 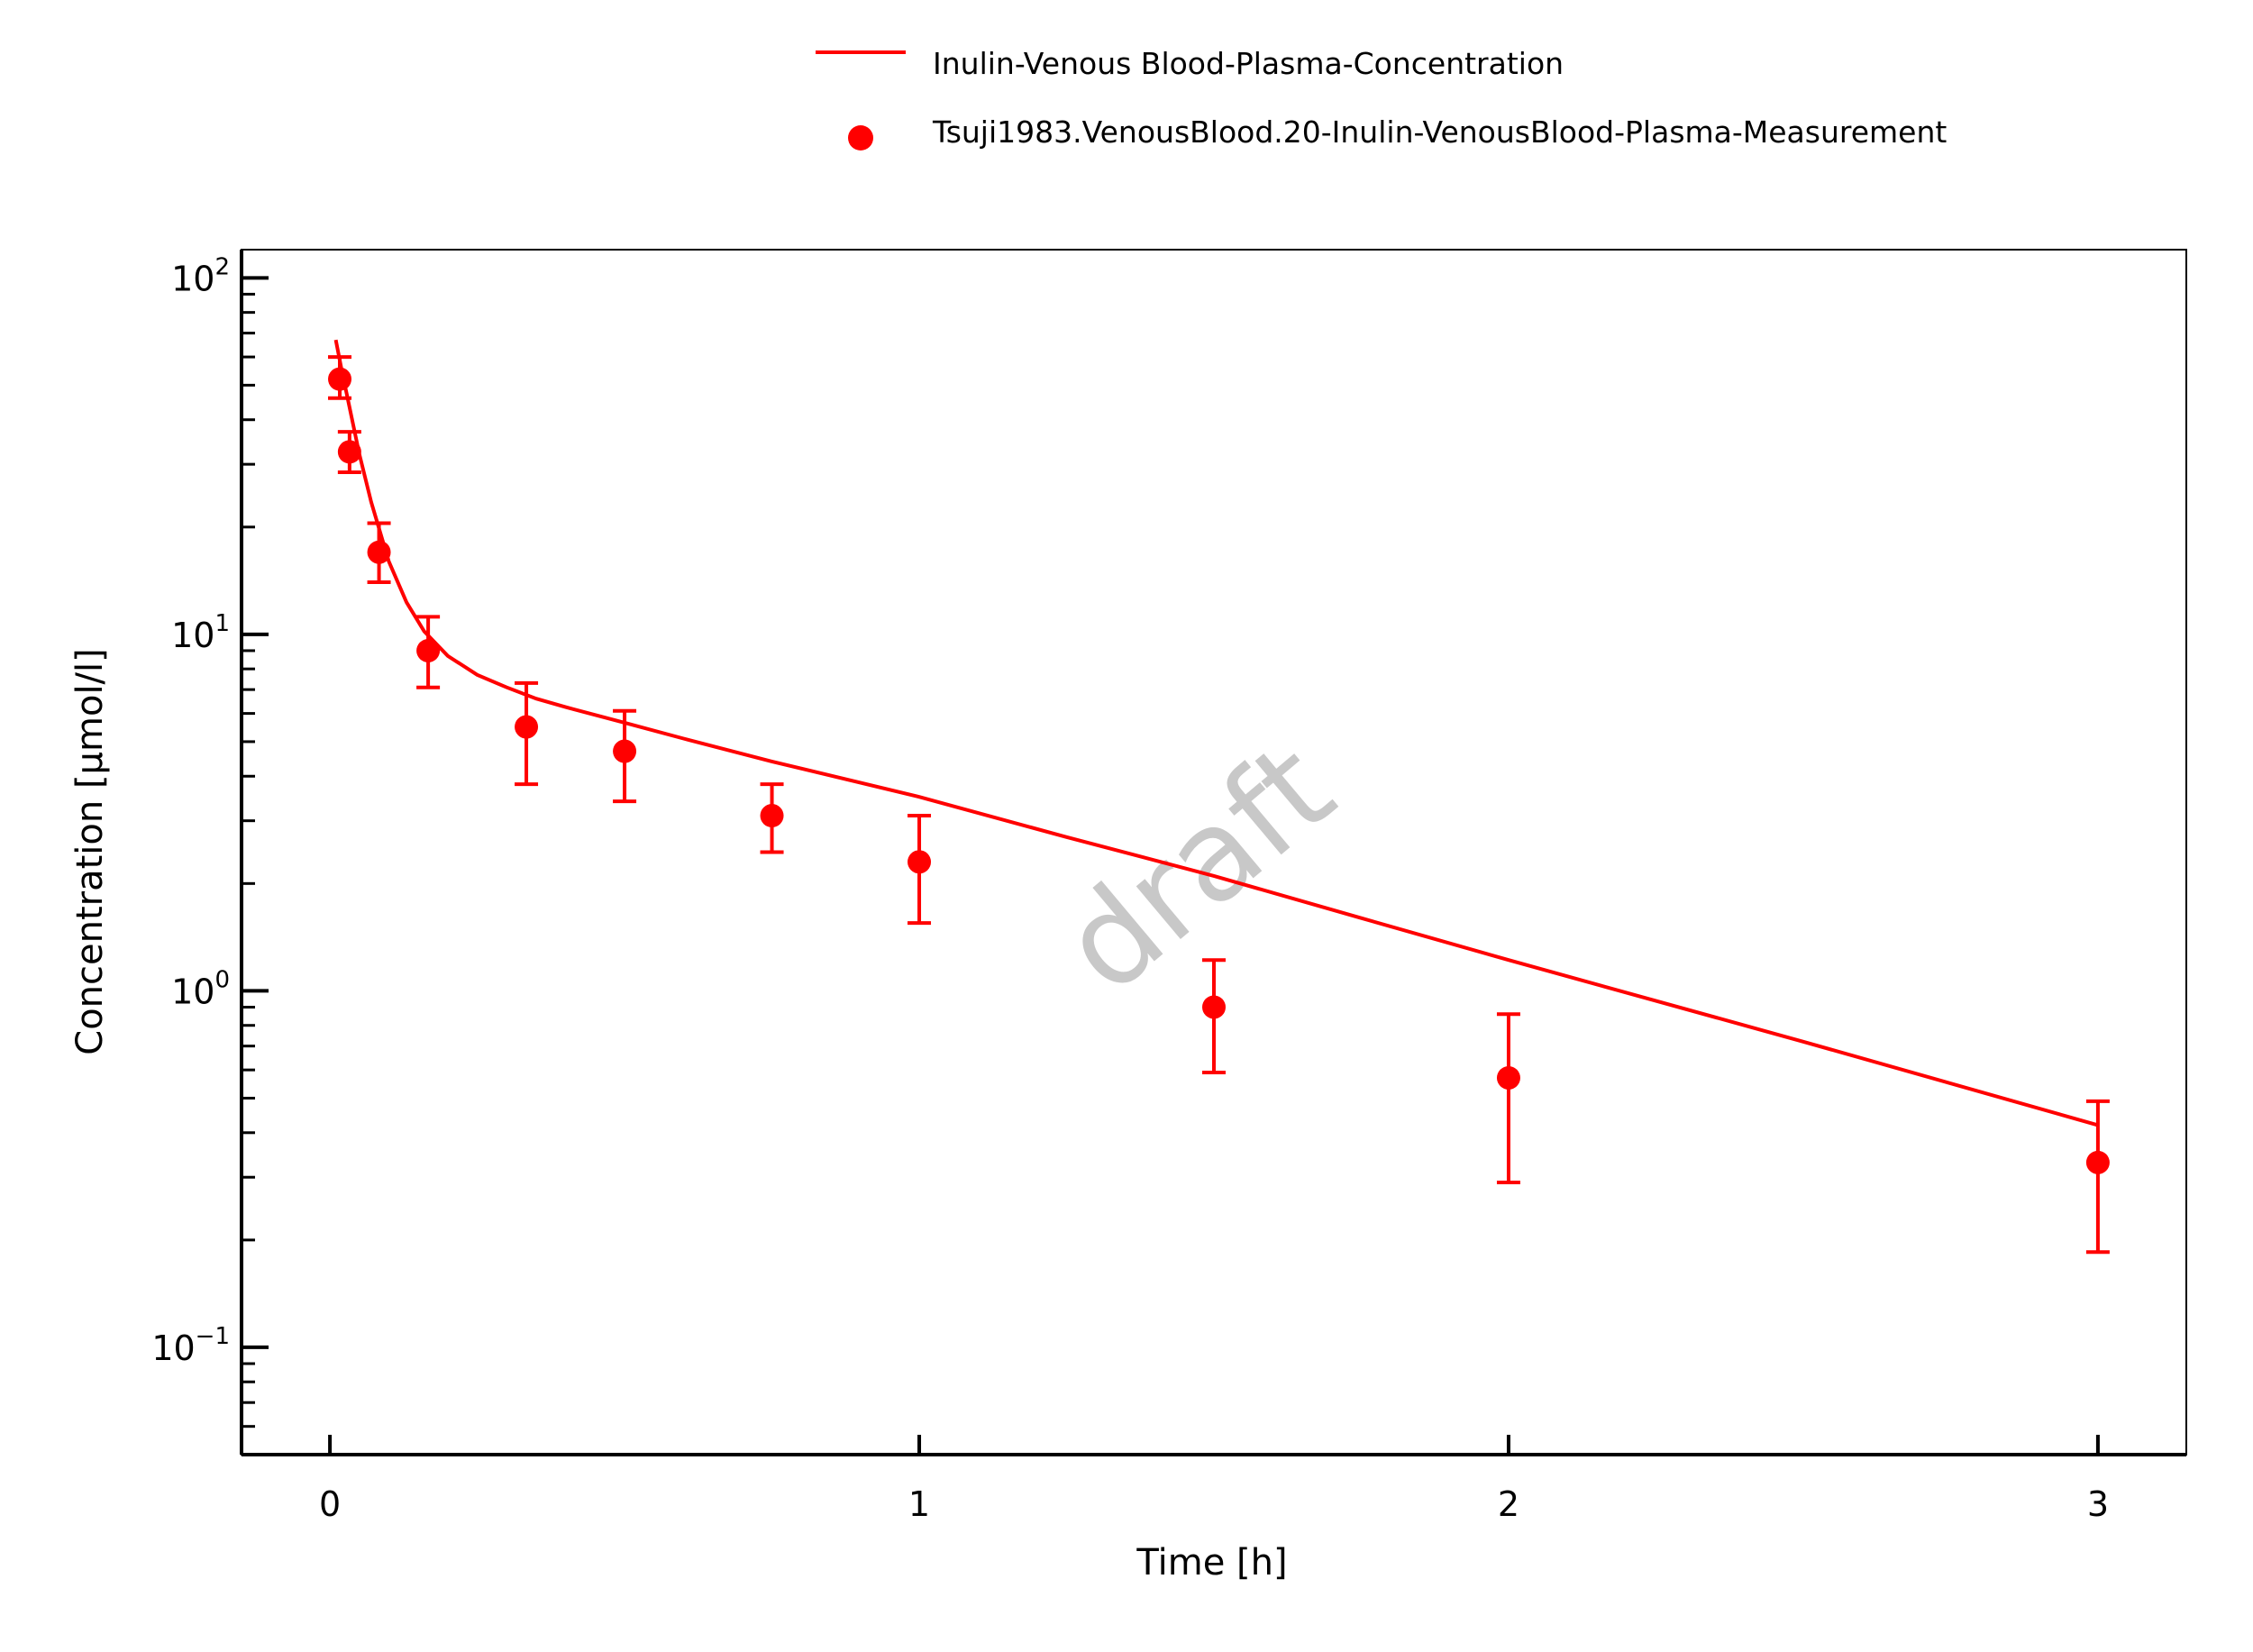 I want to click on x-tick-label: 2, so click(x=1508, y=1504).